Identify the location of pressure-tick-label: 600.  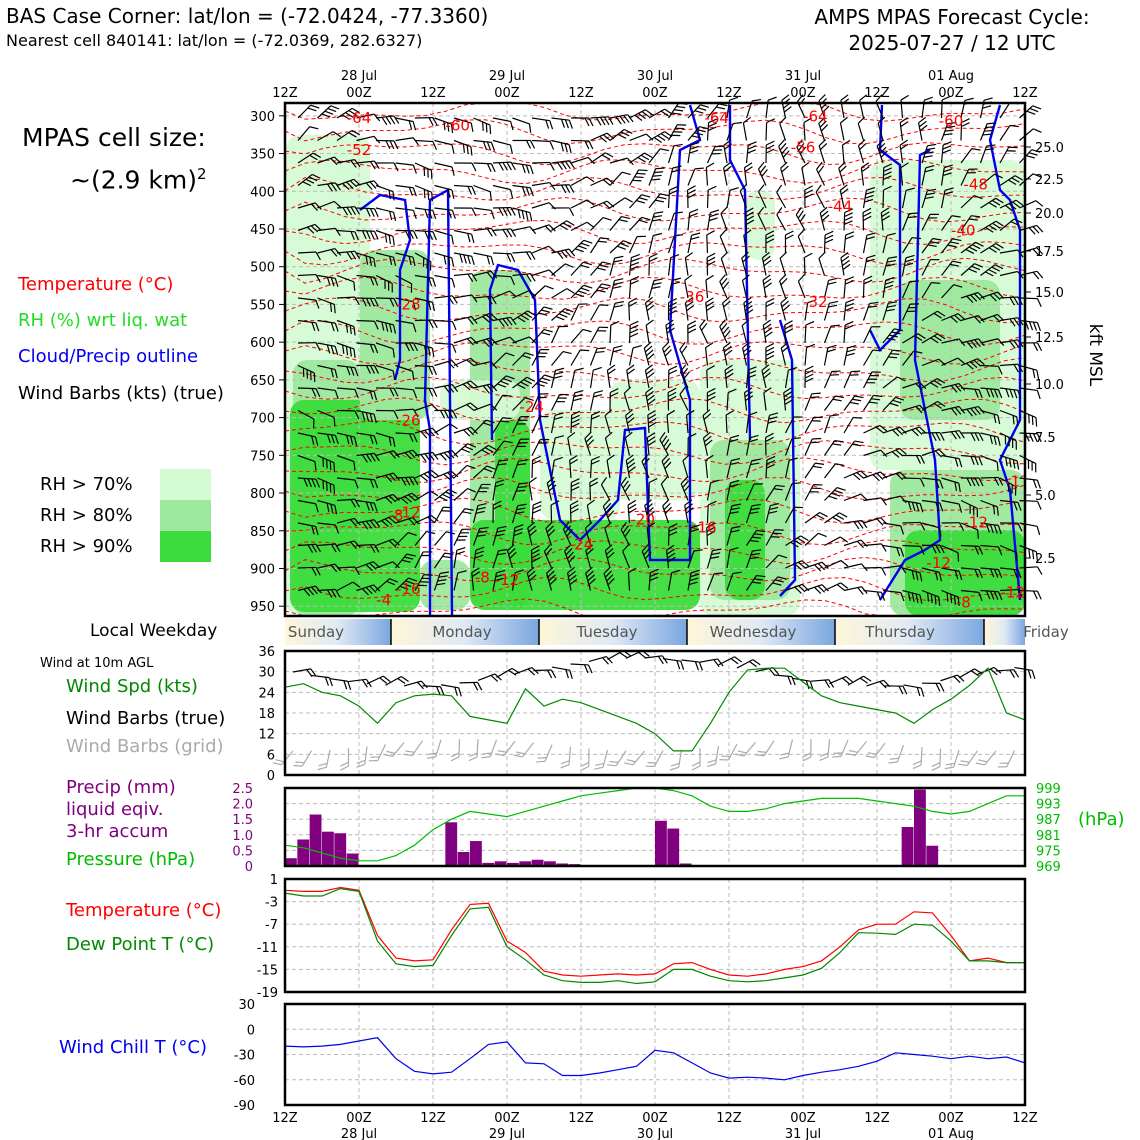
(262, 343).